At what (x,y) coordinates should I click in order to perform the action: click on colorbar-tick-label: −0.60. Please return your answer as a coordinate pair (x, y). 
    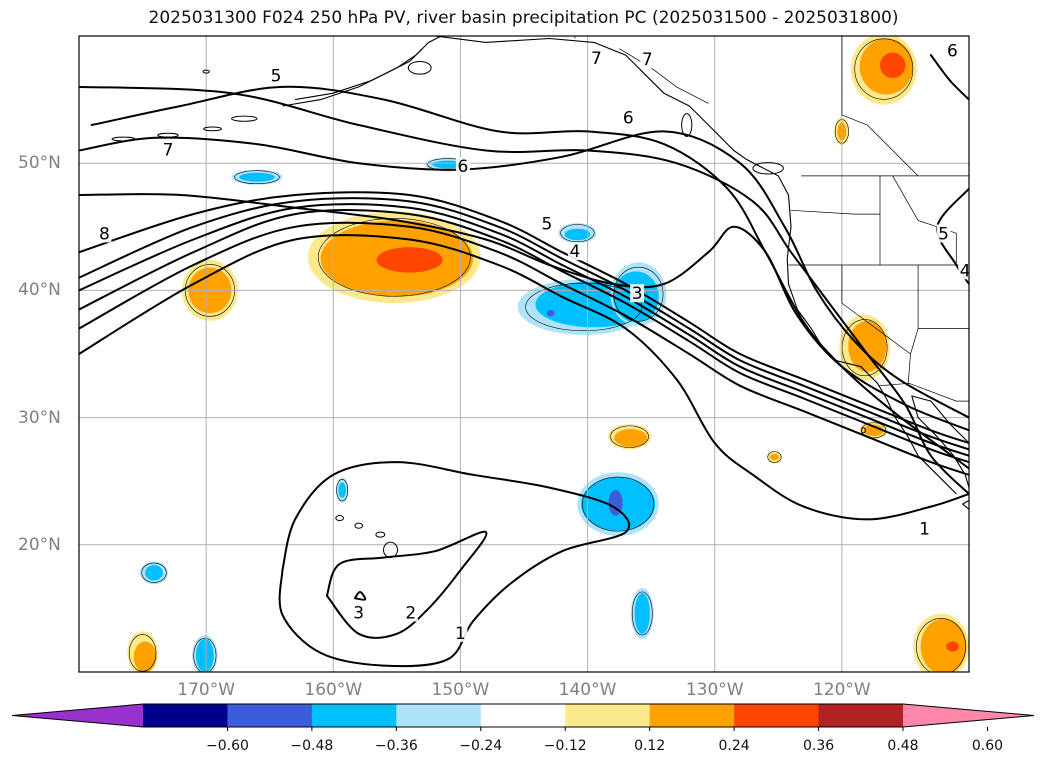
    Looking at the image, I should click on (227, 746).